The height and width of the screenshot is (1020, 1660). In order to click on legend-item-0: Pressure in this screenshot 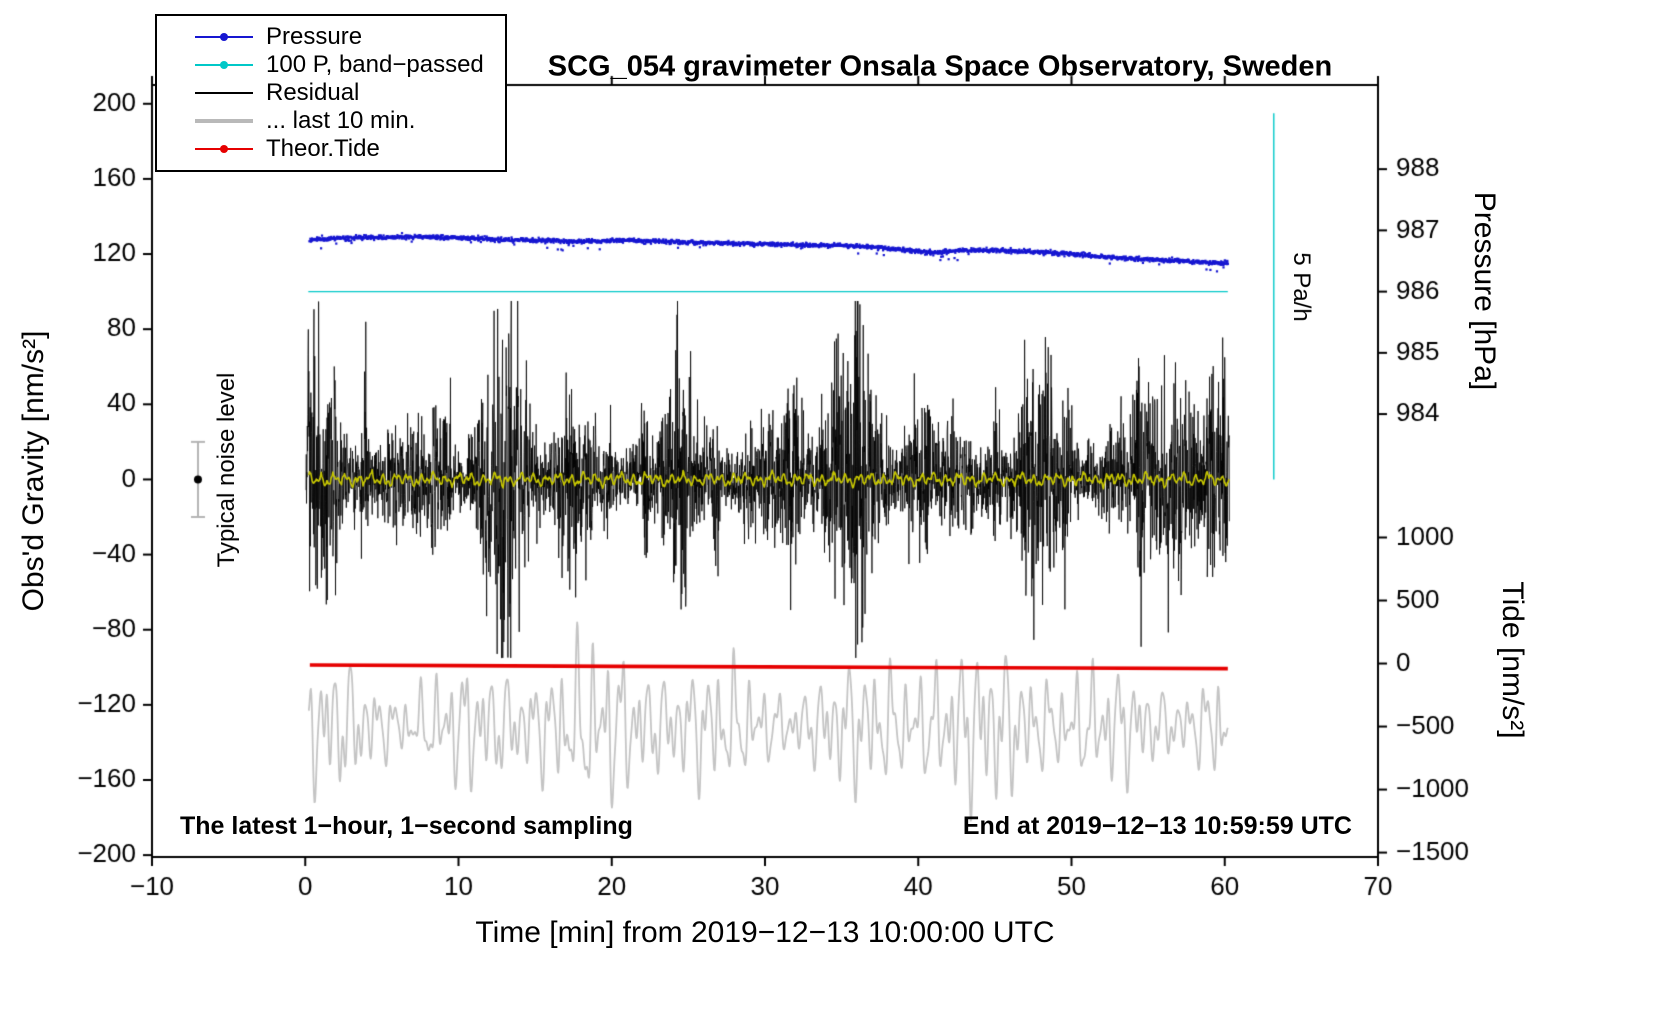, I will do `click(331, 37)`.